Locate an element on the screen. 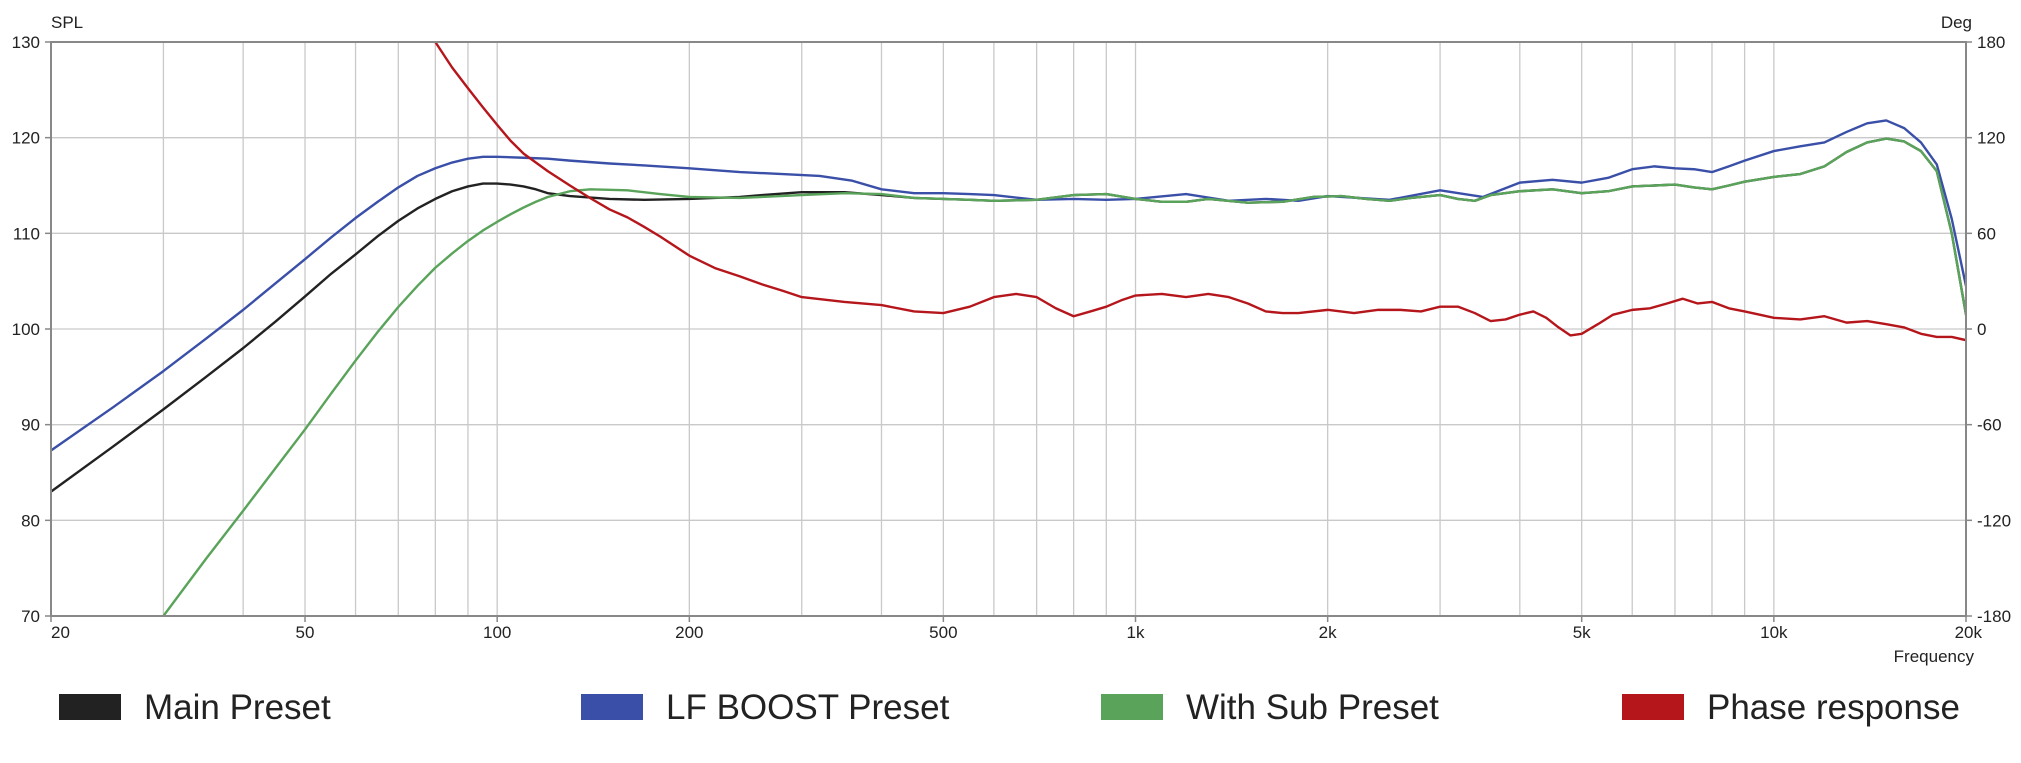  legend-label-3: With Sub Preset is located at coordinates (1312, 707).